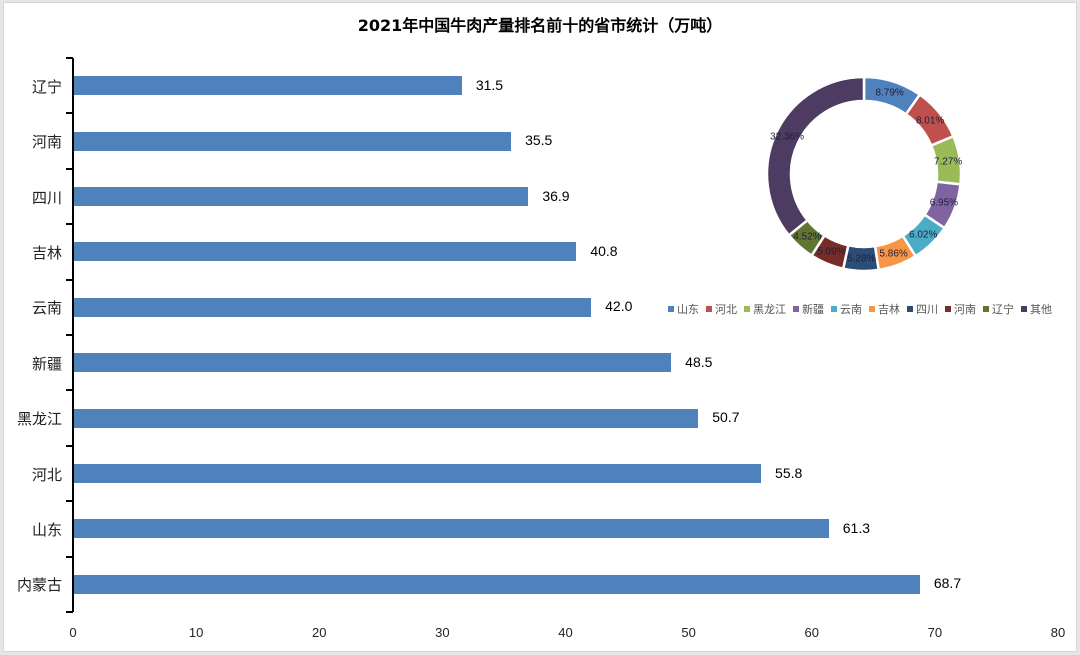 This screenshot has height=655, width=1080. What do you see at coordinates (73, 632) in the screenshot?
I see `x-tick-label: 0` at bounding box center [73, 632].